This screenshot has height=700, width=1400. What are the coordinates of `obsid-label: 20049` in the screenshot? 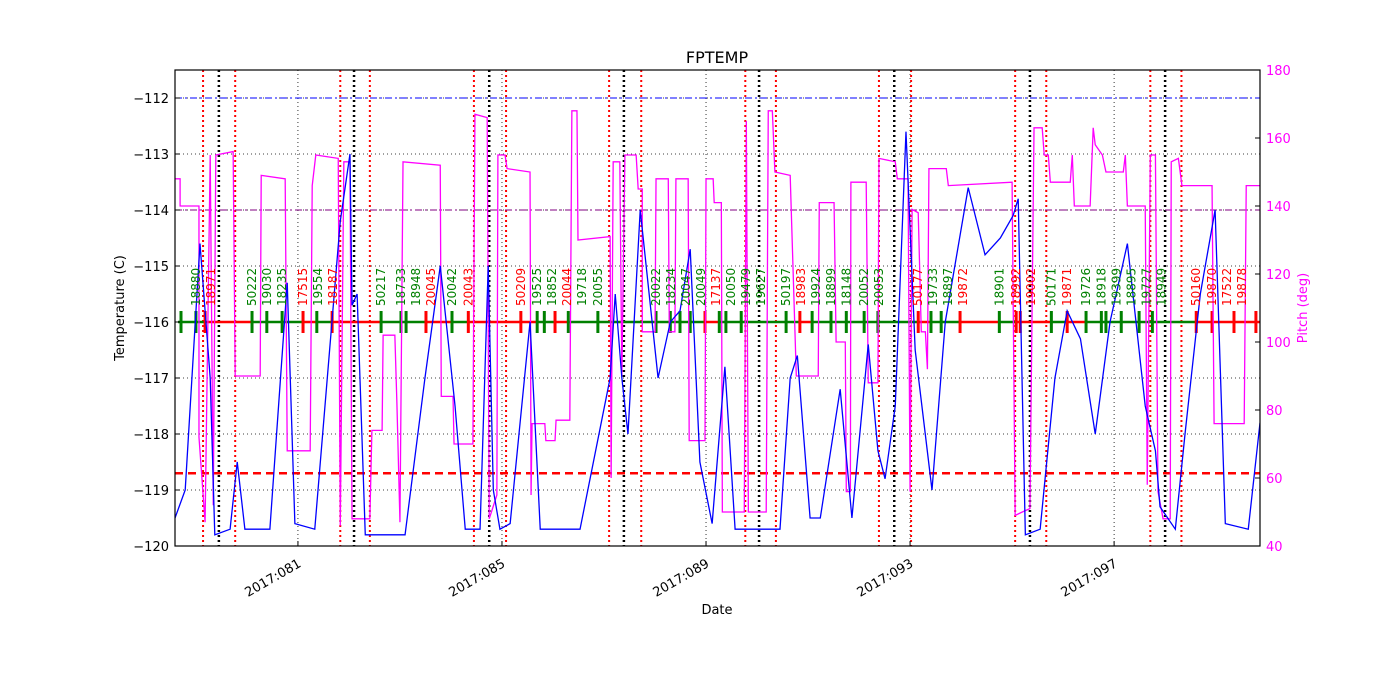 It's located at (701, 287).